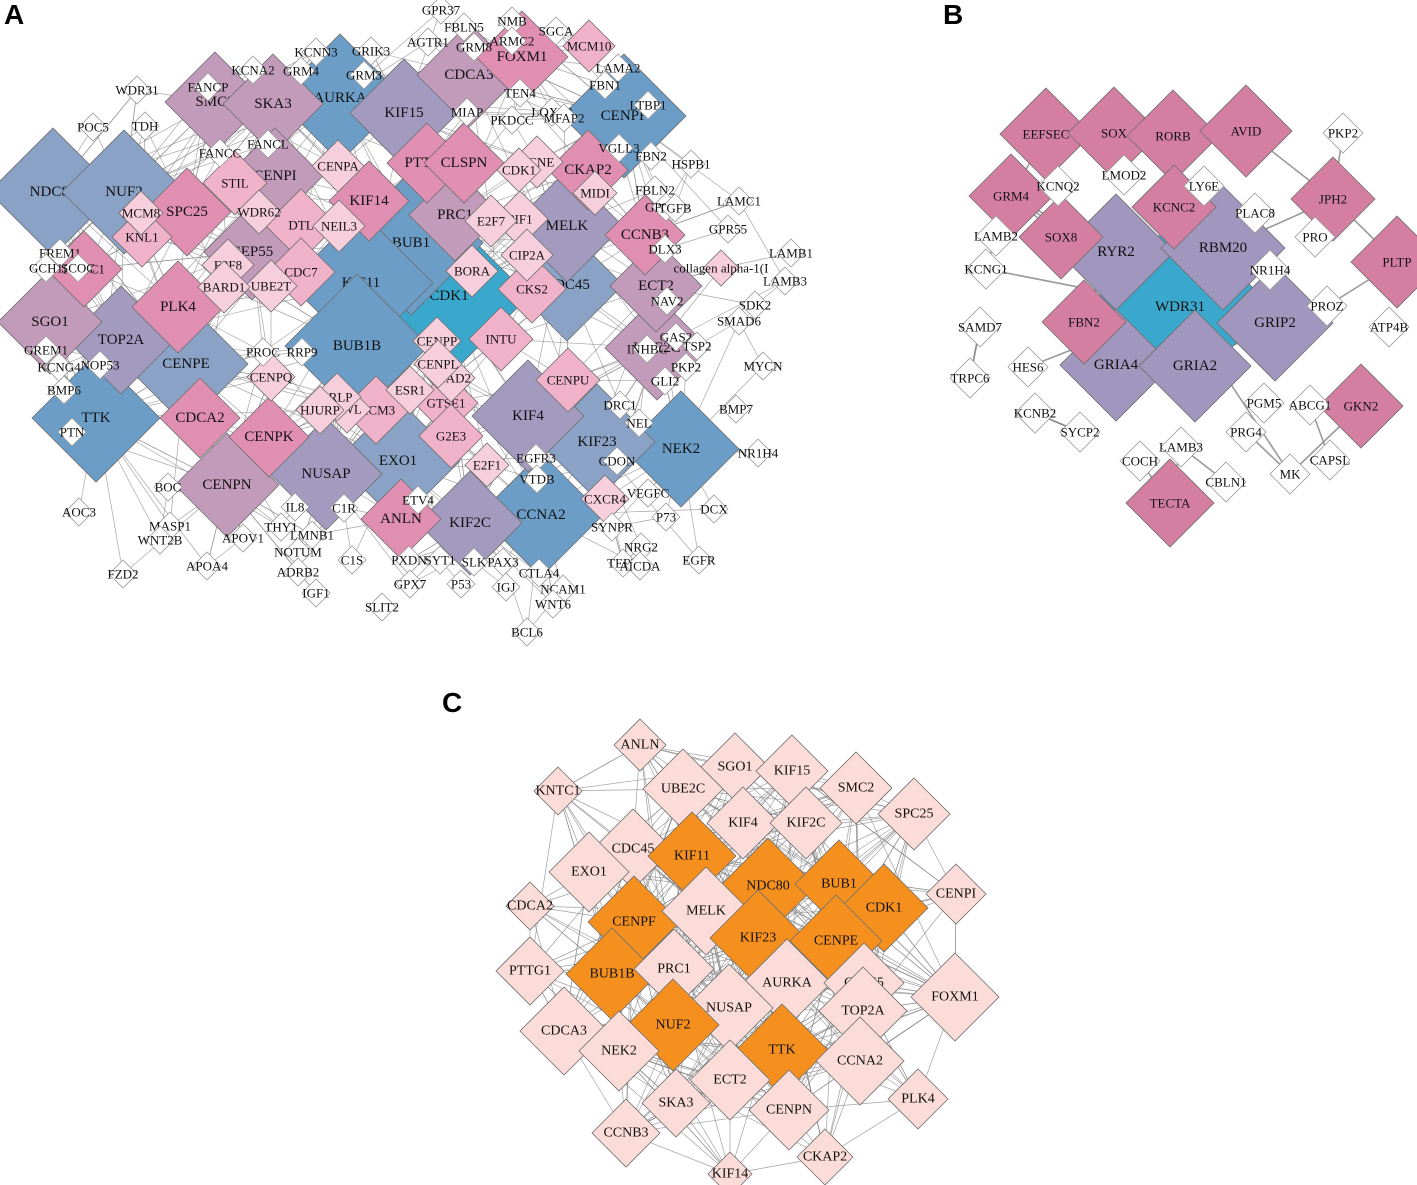  What do you see at coordinates (410, 584) in the screenshot?
I see `node-gpx7: GPX7` at bounding box center [410, 584].